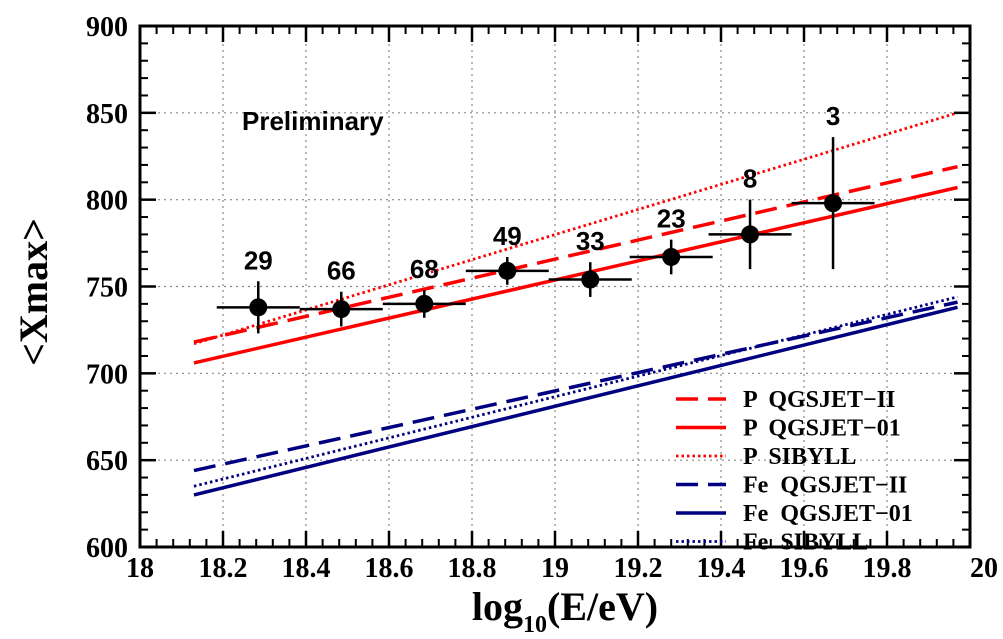  Describe the element at coordinates (638, 568) in the screenshot. I see `x-tick-label: 19.2` at that location.